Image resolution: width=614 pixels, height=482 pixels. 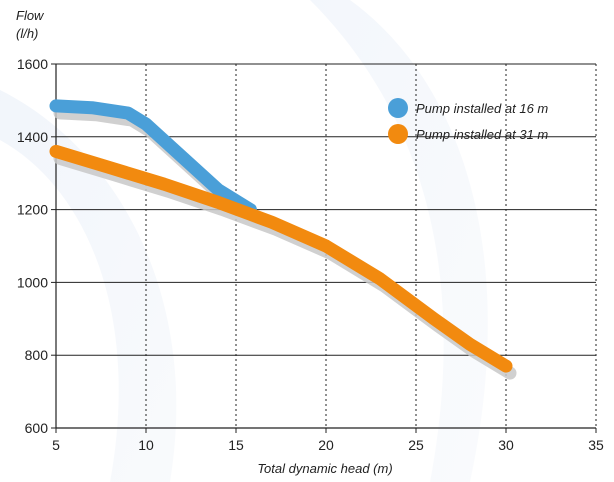 I want to click on x-tick-label: 30, so click(x=506, y=445).